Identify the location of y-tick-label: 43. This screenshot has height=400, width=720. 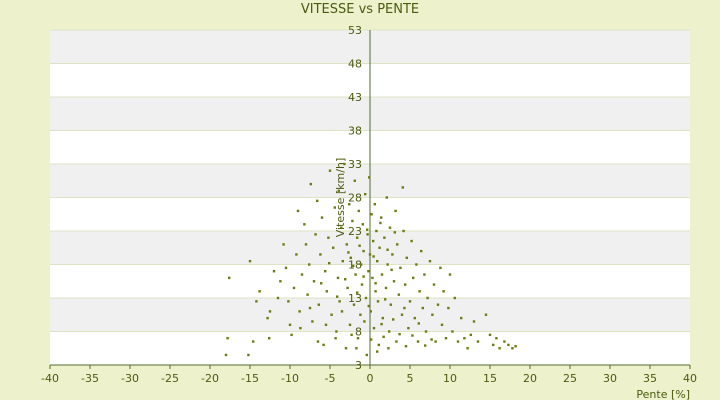
(355, 97).